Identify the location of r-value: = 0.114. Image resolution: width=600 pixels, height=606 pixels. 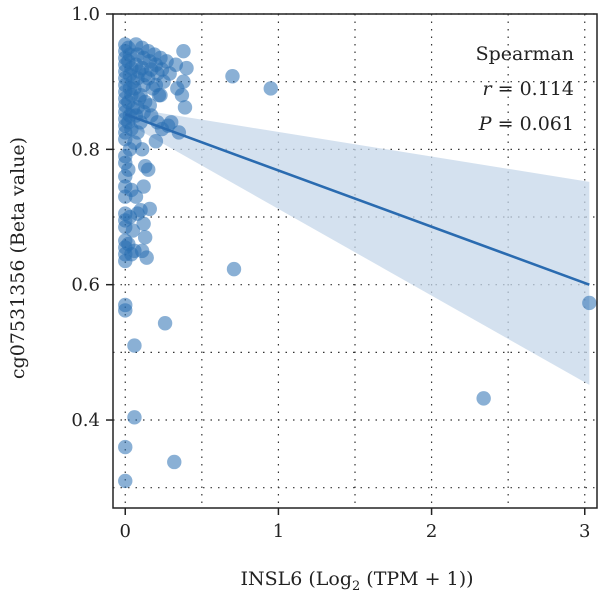
(533, 89).